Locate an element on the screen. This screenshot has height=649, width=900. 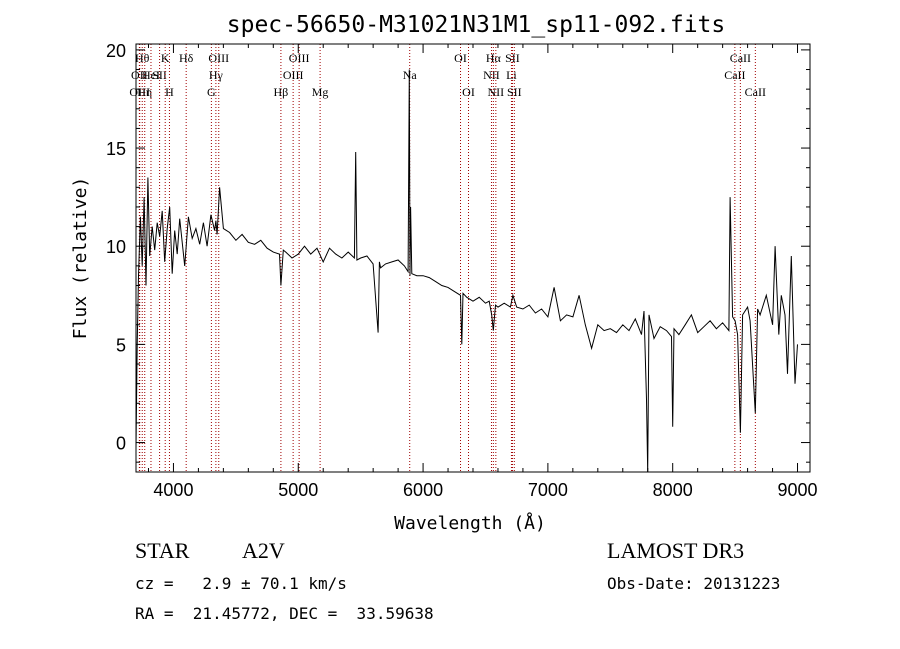
x-tick-label: 8000 is located at coordinates (673, 490).